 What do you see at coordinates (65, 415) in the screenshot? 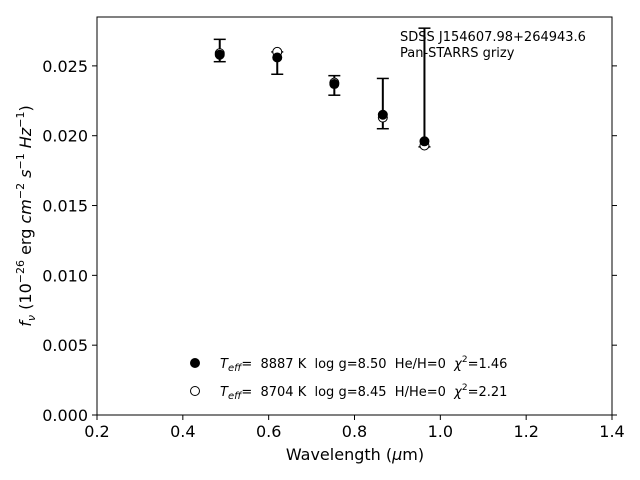
I see `y-tick-label: 0.000` at bounding box center [65, 415].